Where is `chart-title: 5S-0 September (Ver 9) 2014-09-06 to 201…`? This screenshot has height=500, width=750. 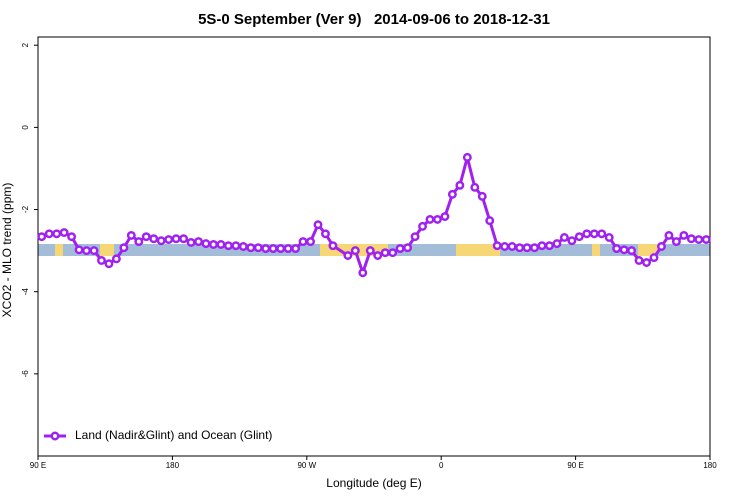
chart-title: 5S-0 September (Ver 9) 2014-09-06 to 201… is located at coordinates (374, 19).